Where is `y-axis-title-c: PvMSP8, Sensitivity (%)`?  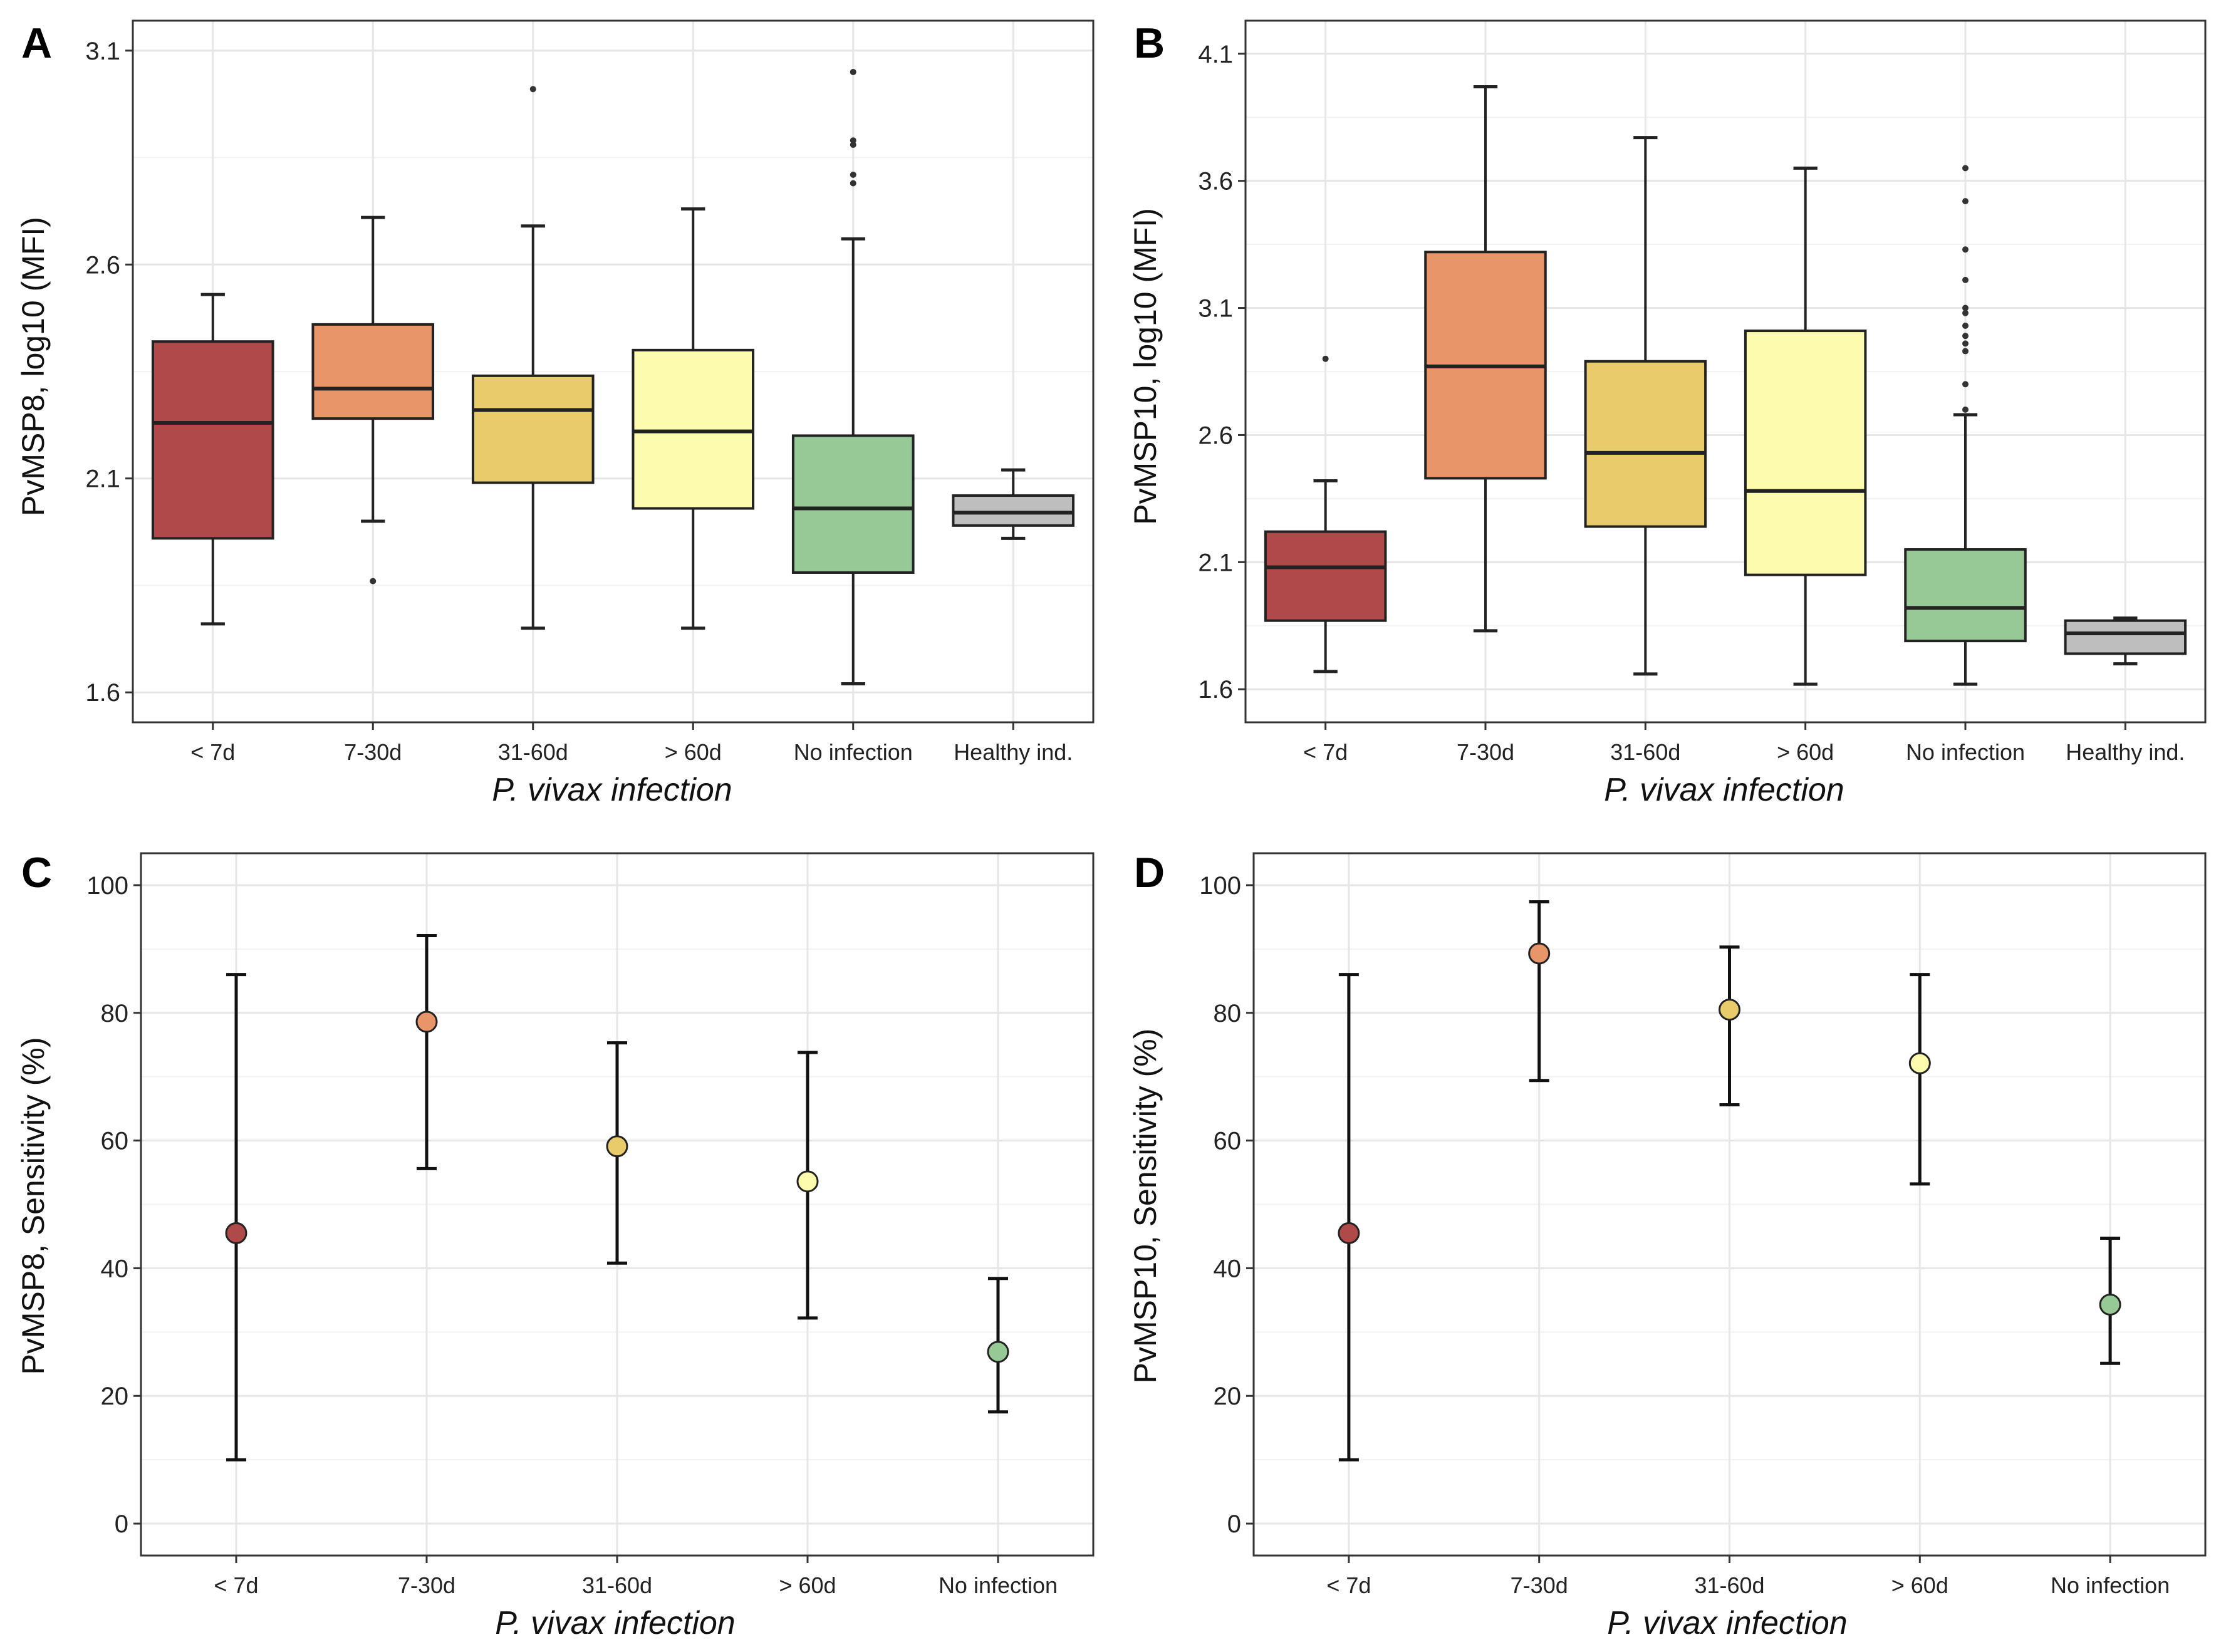
y-axis-title-c: PvMSP8, Sensitivity (%) is located at coordinates (33, 1205).